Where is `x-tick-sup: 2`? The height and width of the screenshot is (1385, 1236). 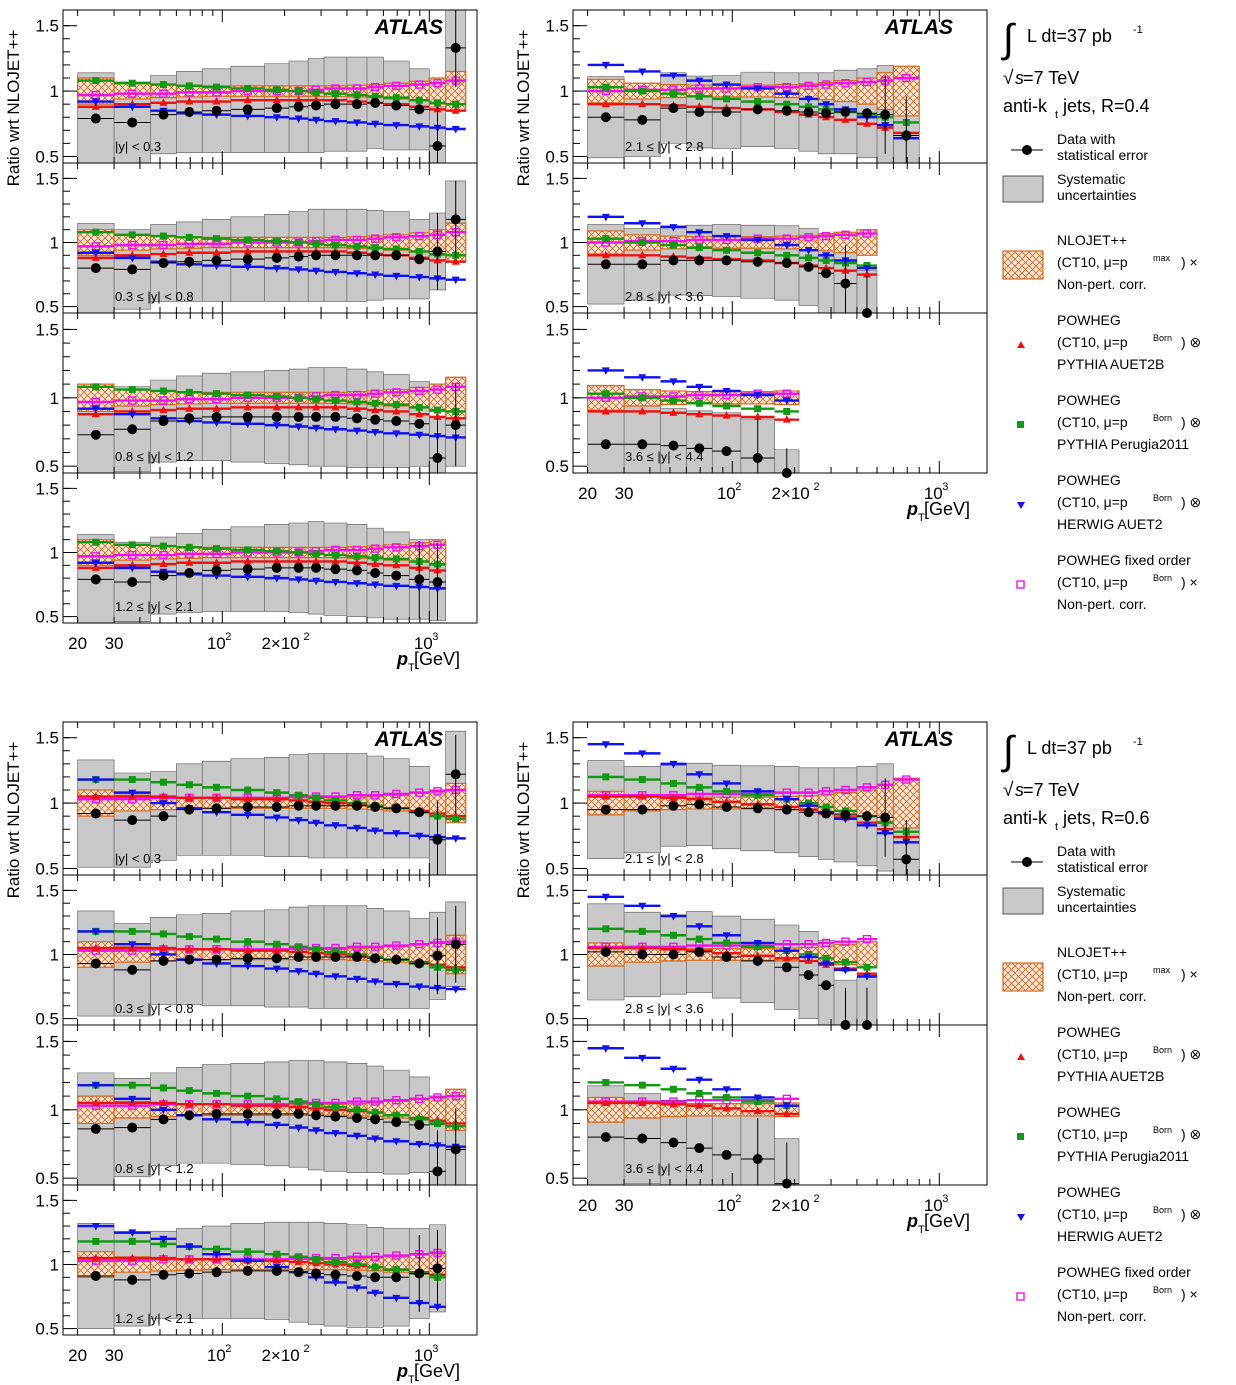
x-tick-sup: 2 is located at coordinates (738, 1199).